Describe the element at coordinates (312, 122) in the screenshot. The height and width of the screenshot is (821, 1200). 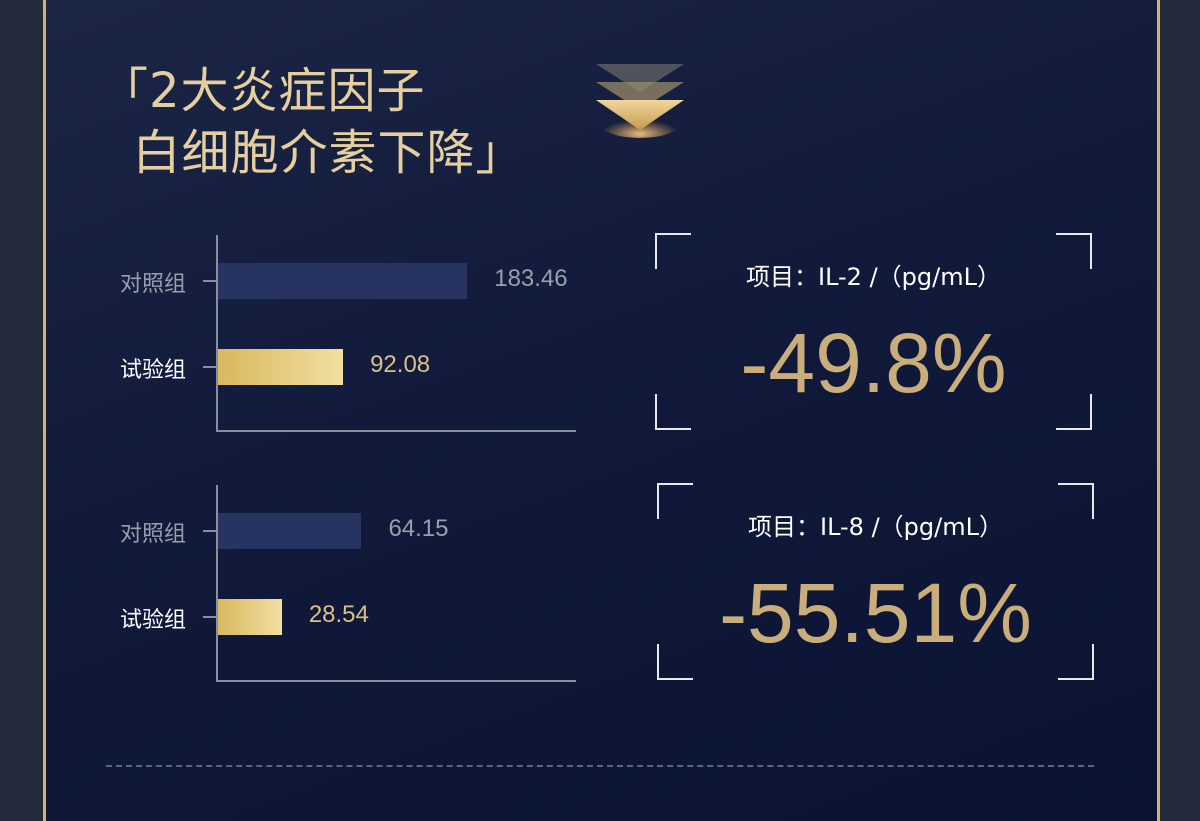
I see `page-title: 「2大炎症因子 白细胞介素下降」` at that location.